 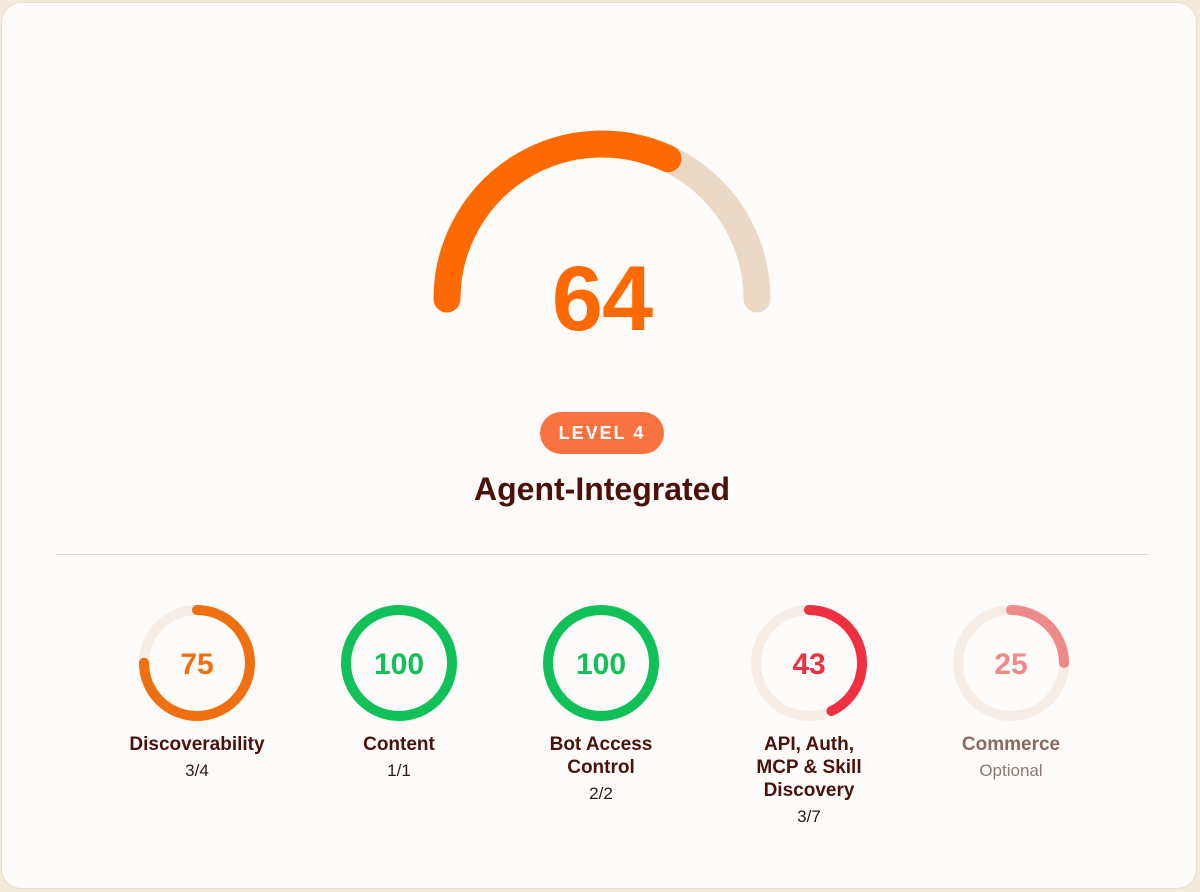 What do you see at coordinates (197, 770) in the screenshot?
I see `category-detail: 3/4` at bounding box center [197, 770].